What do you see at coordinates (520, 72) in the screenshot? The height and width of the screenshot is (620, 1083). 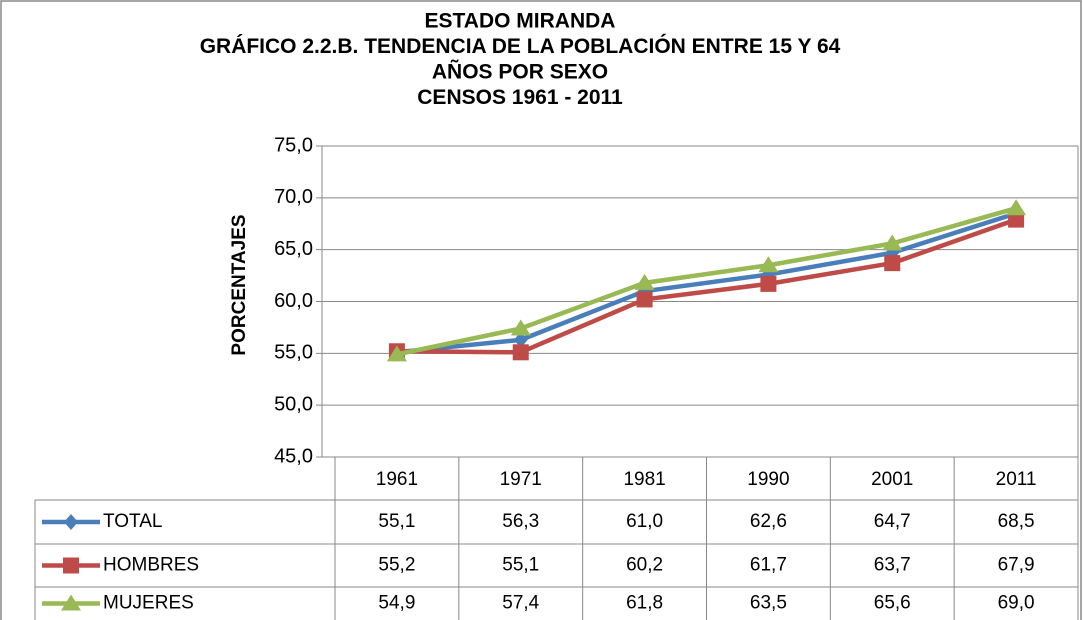 I see `chart-title: AÑOS POR SEXO` at bounding box center [520, 72].